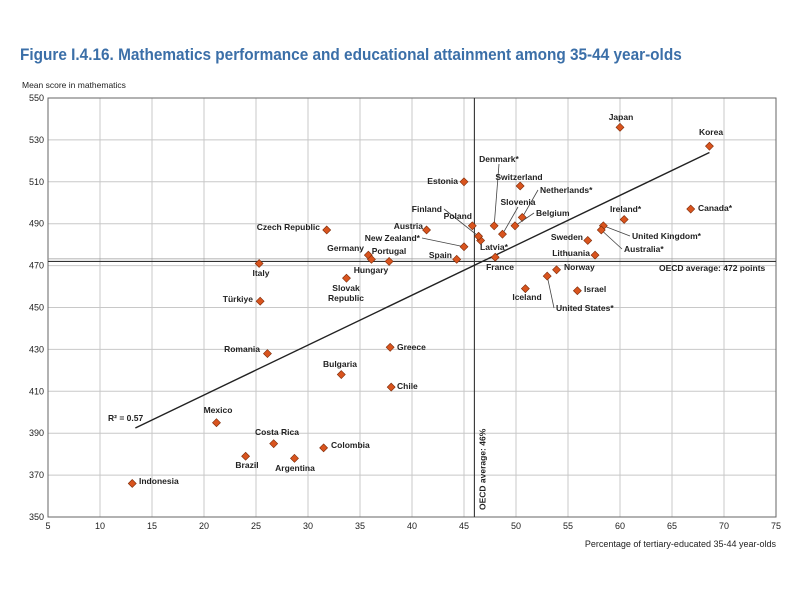  I want to click on x-tick-label: 50, so click(516, 526).